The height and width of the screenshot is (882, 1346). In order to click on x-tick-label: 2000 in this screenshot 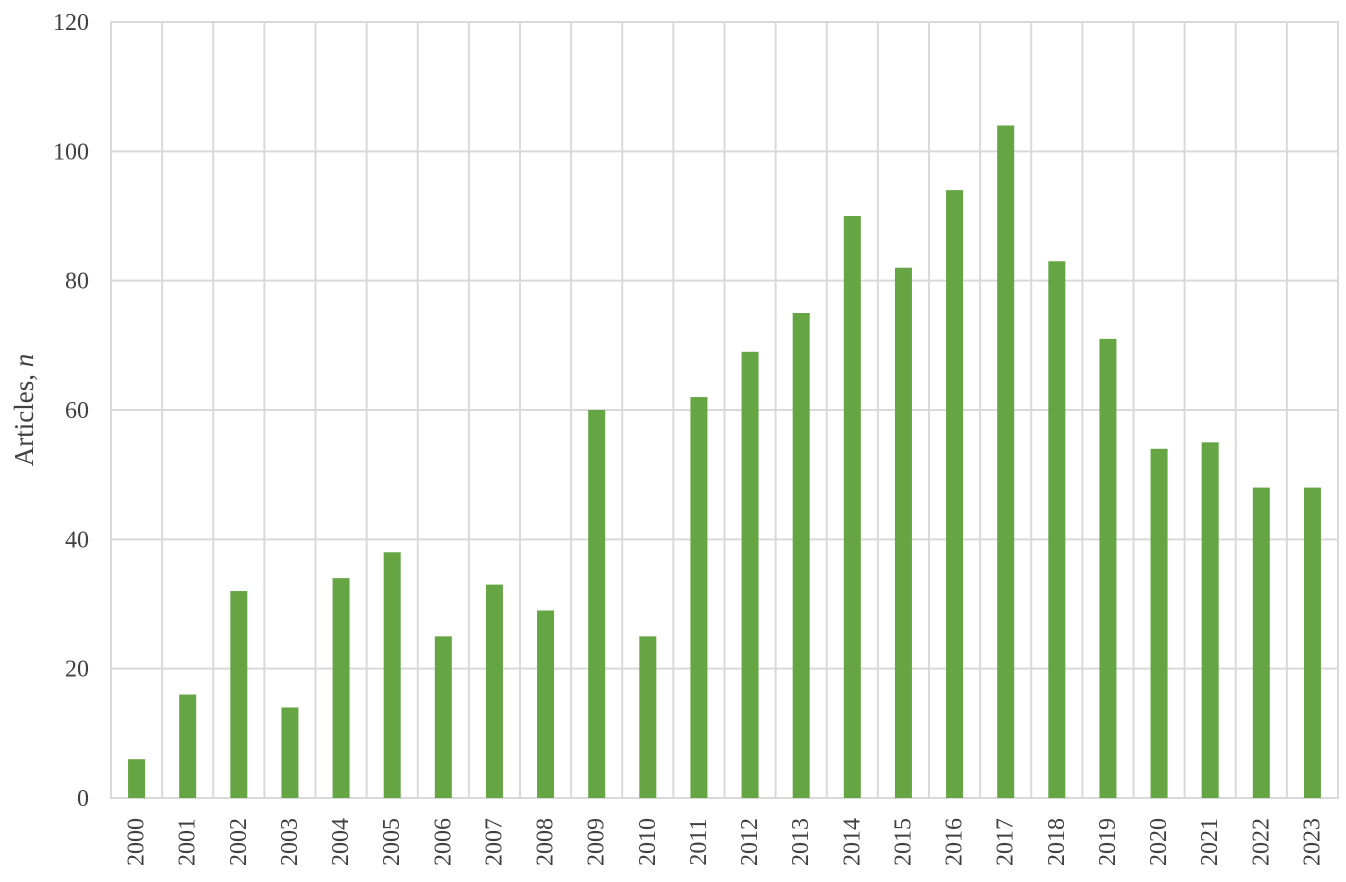, I will do `click(137, 842)`.